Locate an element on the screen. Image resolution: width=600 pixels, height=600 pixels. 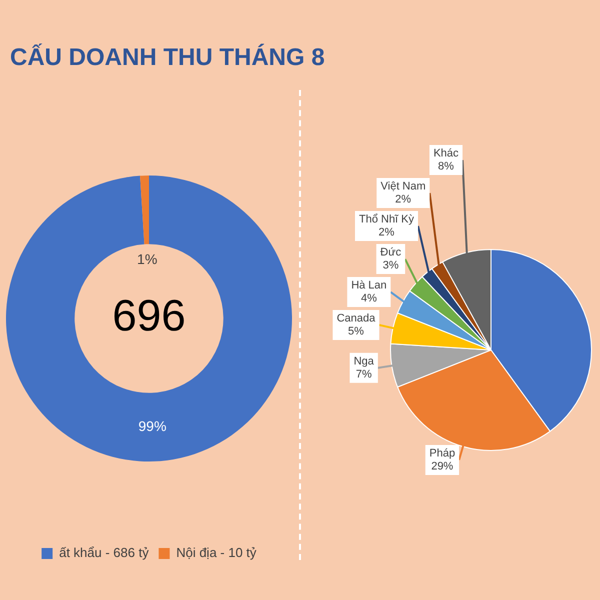
data-label: 8% is located at coordinates (446, 166).